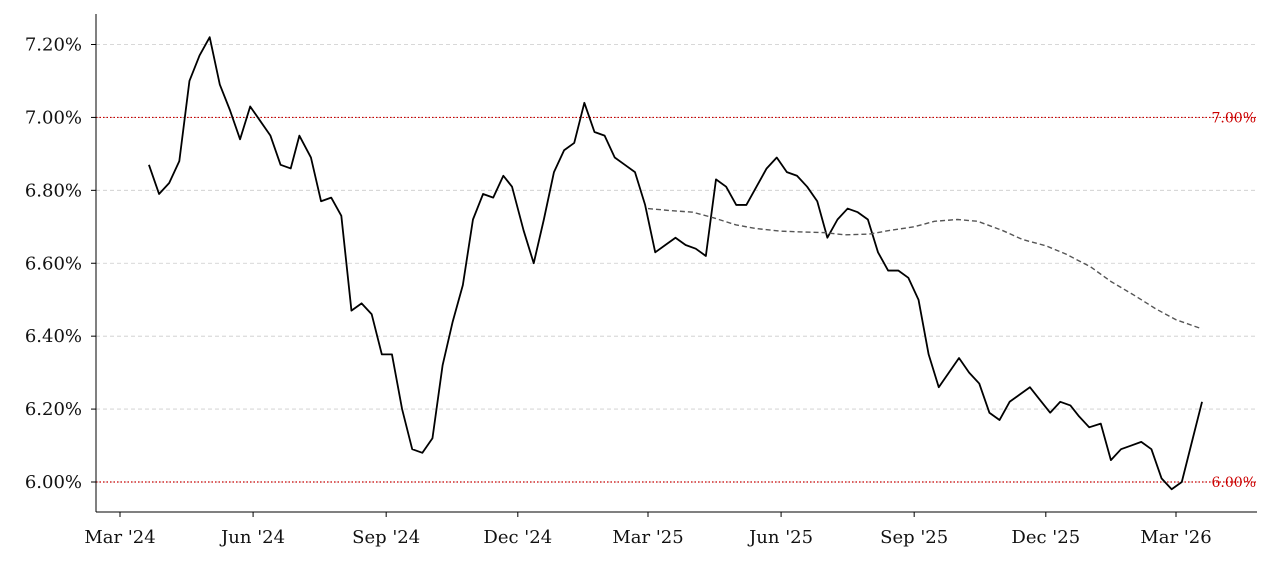 The width and height of the screenshot is (1272, 561). Describe the element at coordinates (53, 409) in the screenshot. I see `y-tick-label: 6.20%` at that location.